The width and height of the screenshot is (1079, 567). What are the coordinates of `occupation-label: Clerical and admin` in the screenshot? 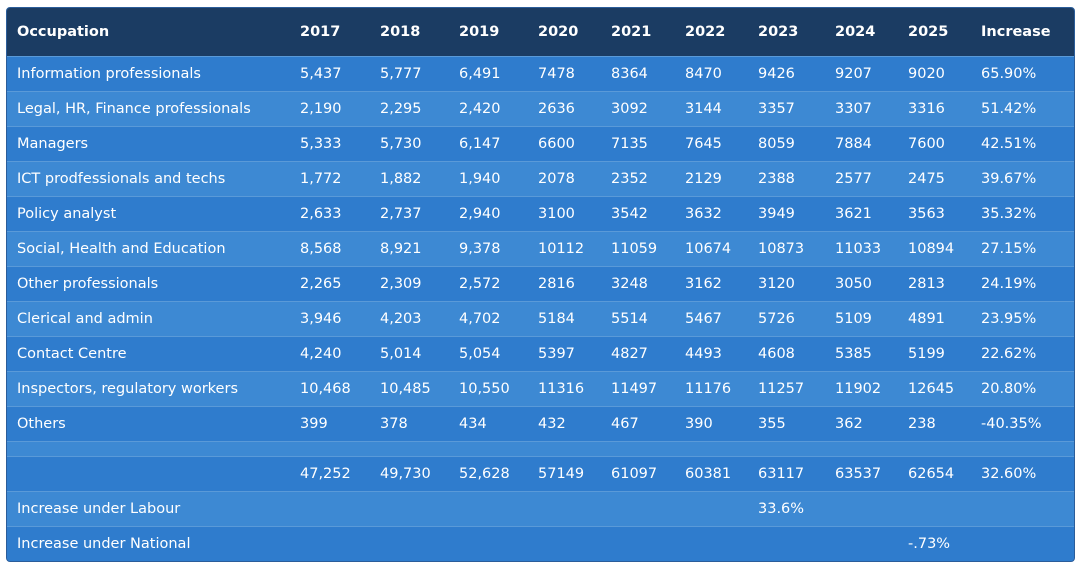 It's located at (148, 319).